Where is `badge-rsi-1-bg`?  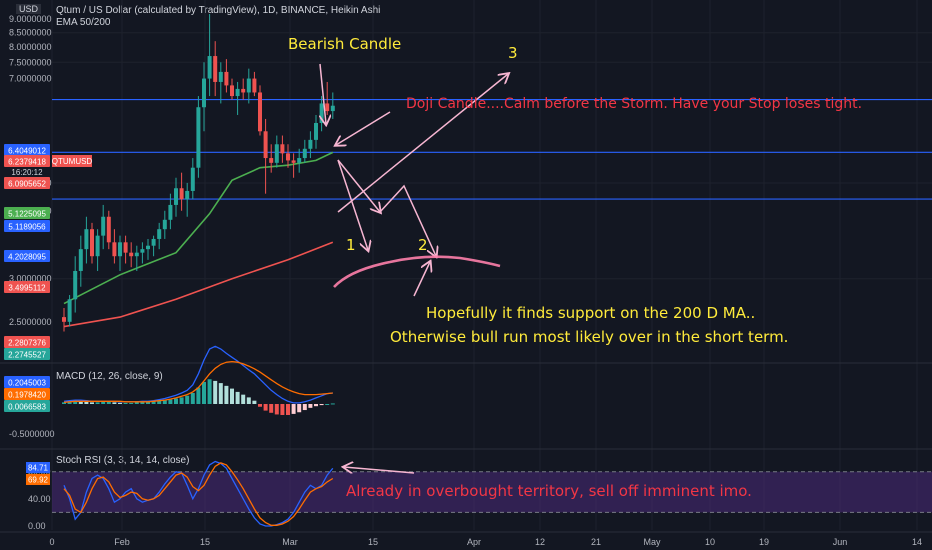
badge-rsi-1-bg is located at coordinates (38, 467).